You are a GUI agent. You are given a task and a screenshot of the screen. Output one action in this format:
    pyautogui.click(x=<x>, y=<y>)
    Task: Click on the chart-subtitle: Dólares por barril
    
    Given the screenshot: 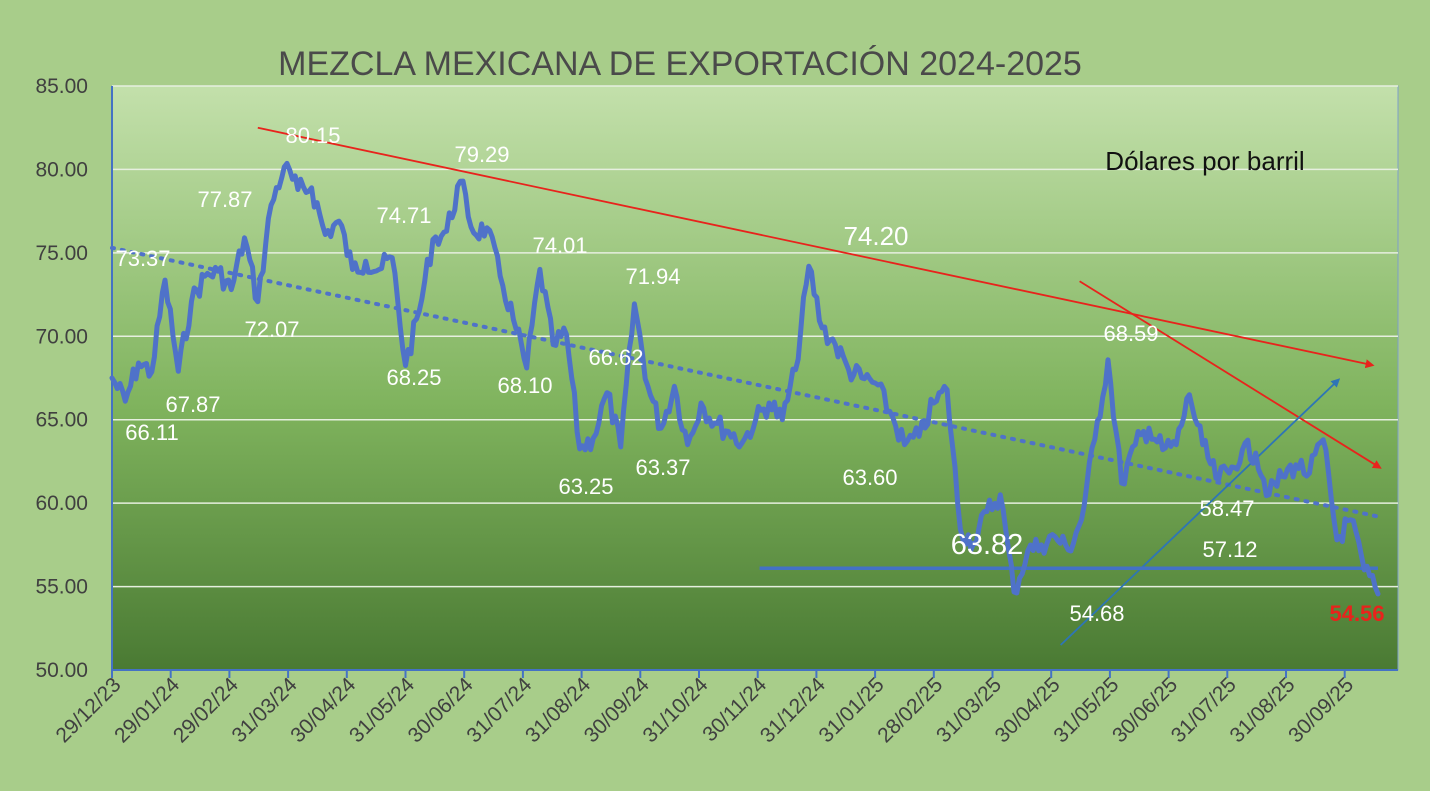 What is the action you would take?
    pyautogui.click(x=1204, y=161)
    